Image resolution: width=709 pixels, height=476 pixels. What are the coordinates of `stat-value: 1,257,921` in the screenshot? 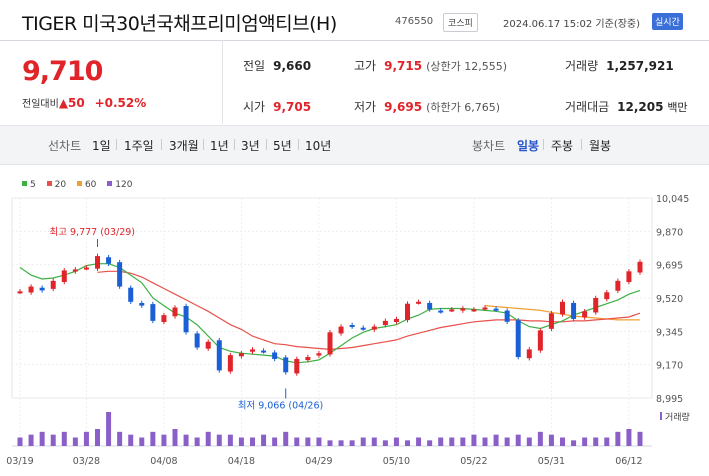 It's located at (640, 66).